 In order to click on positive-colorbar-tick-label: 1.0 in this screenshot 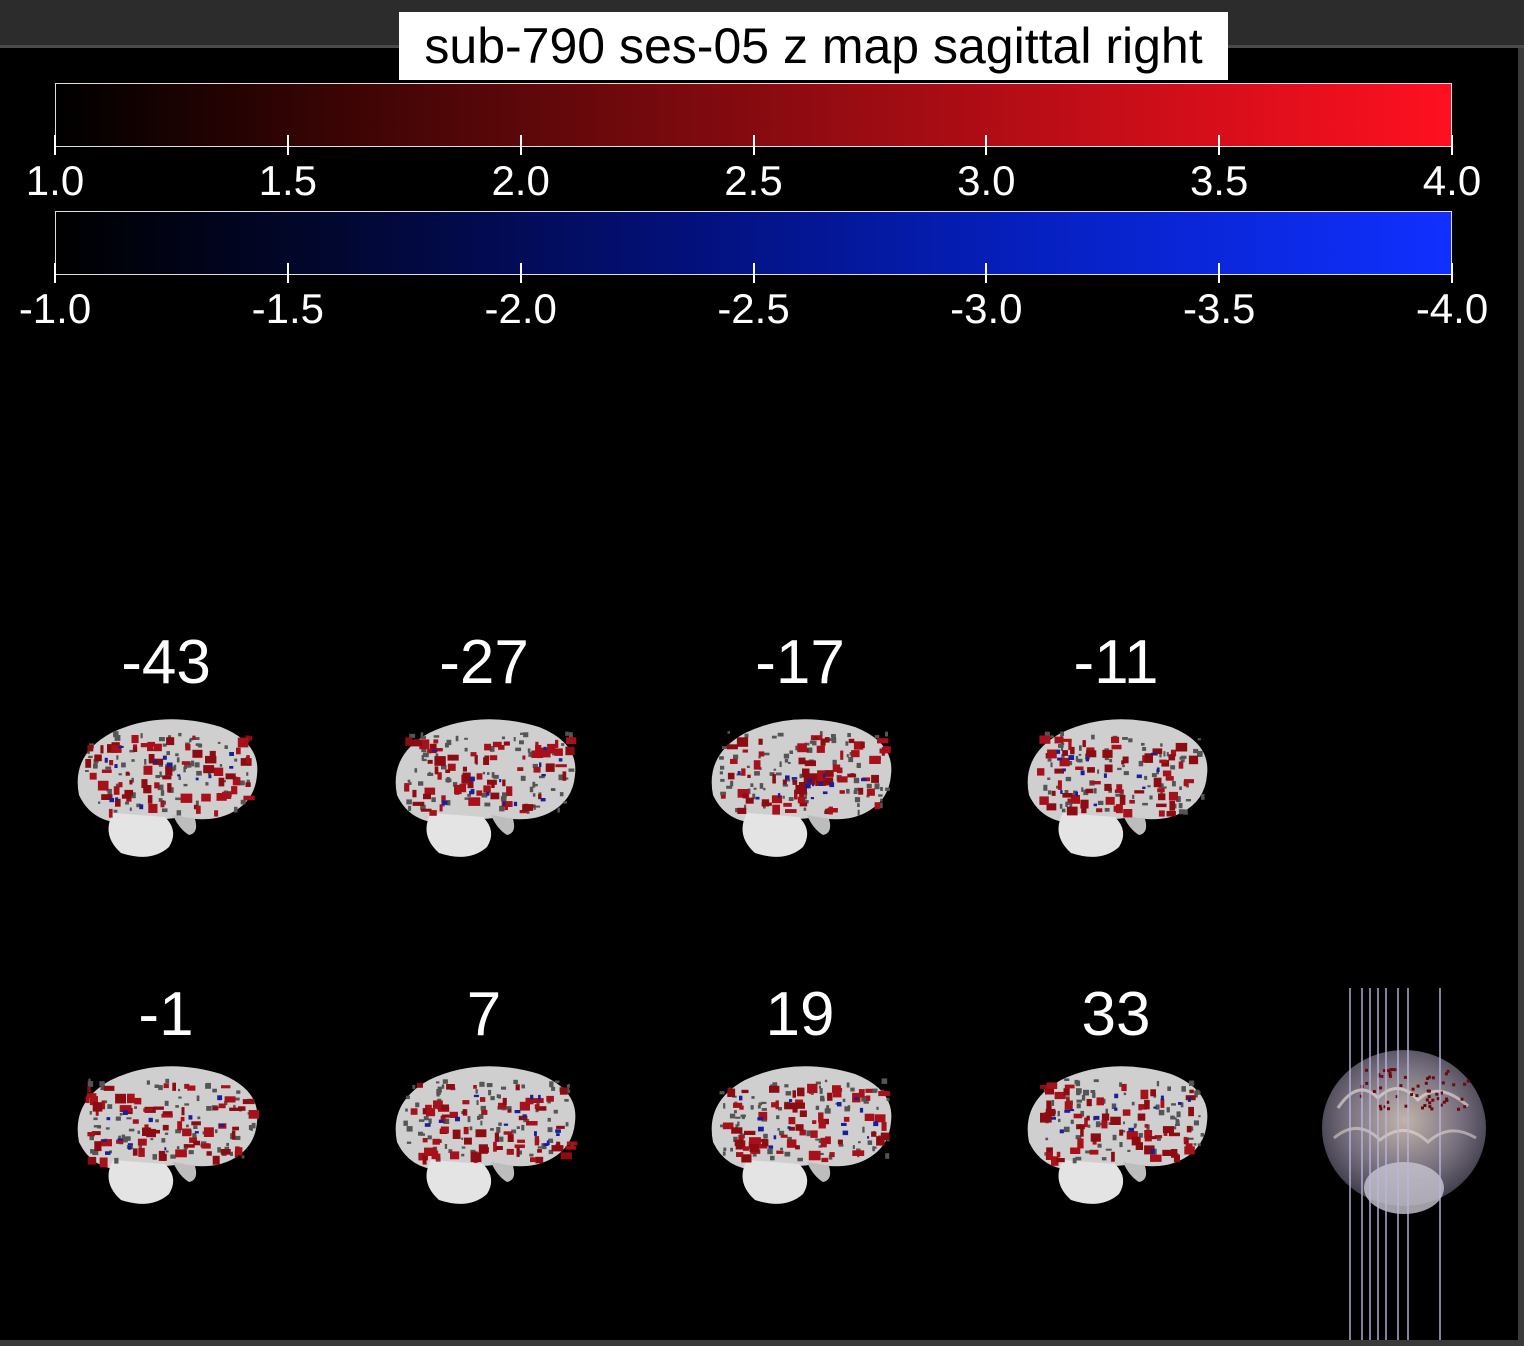, I will do `click(55, 180)`.